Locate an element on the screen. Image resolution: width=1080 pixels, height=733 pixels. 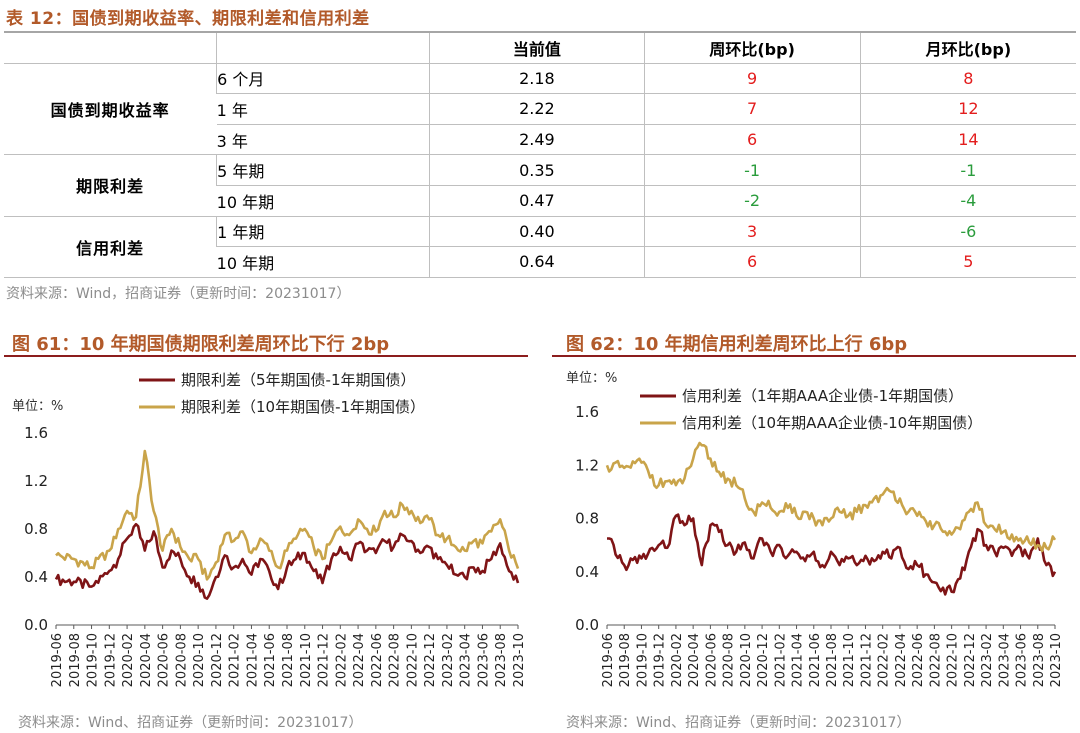
table-row: 信用利差 1 年期 0.40 3 -6 is located at coordinates (540, 247).